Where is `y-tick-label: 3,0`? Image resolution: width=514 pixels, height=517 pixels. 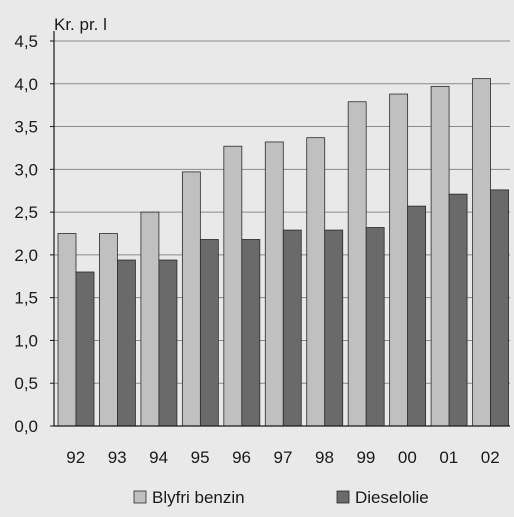
y-tick-label: 3,0 is located at coordinates (26, 169).